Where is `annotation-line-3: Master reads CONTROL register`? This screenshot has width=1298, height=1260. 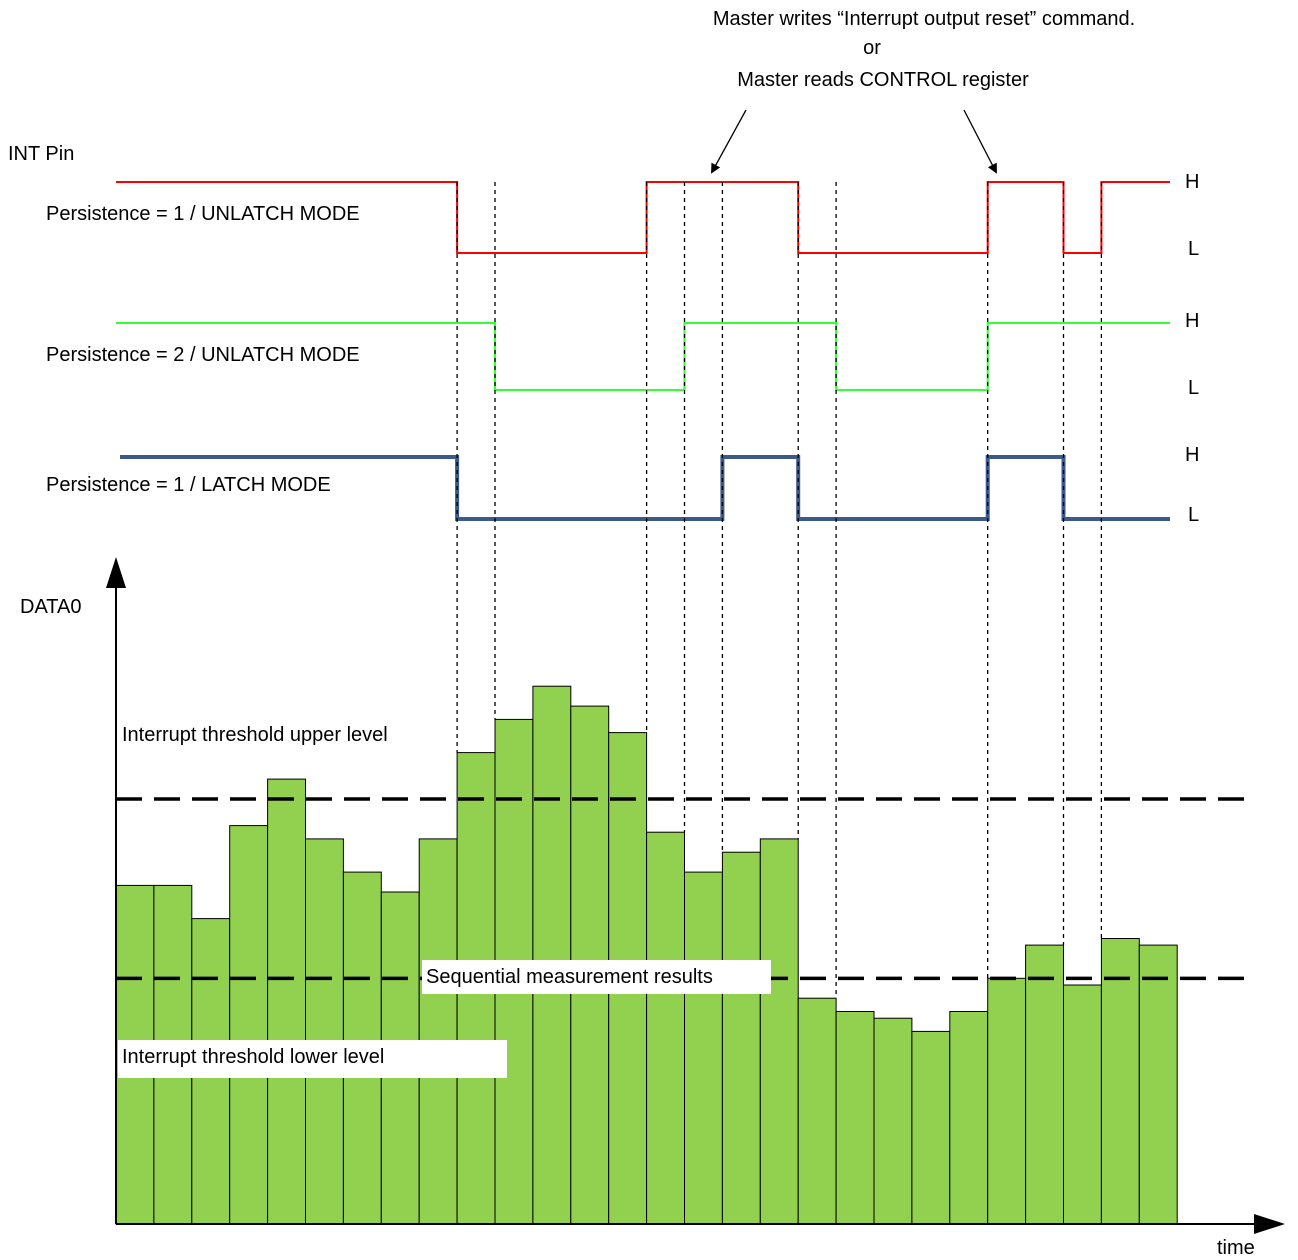
annotation-line-3: Master reads CONTROL register is located at coordinates (883, 80).